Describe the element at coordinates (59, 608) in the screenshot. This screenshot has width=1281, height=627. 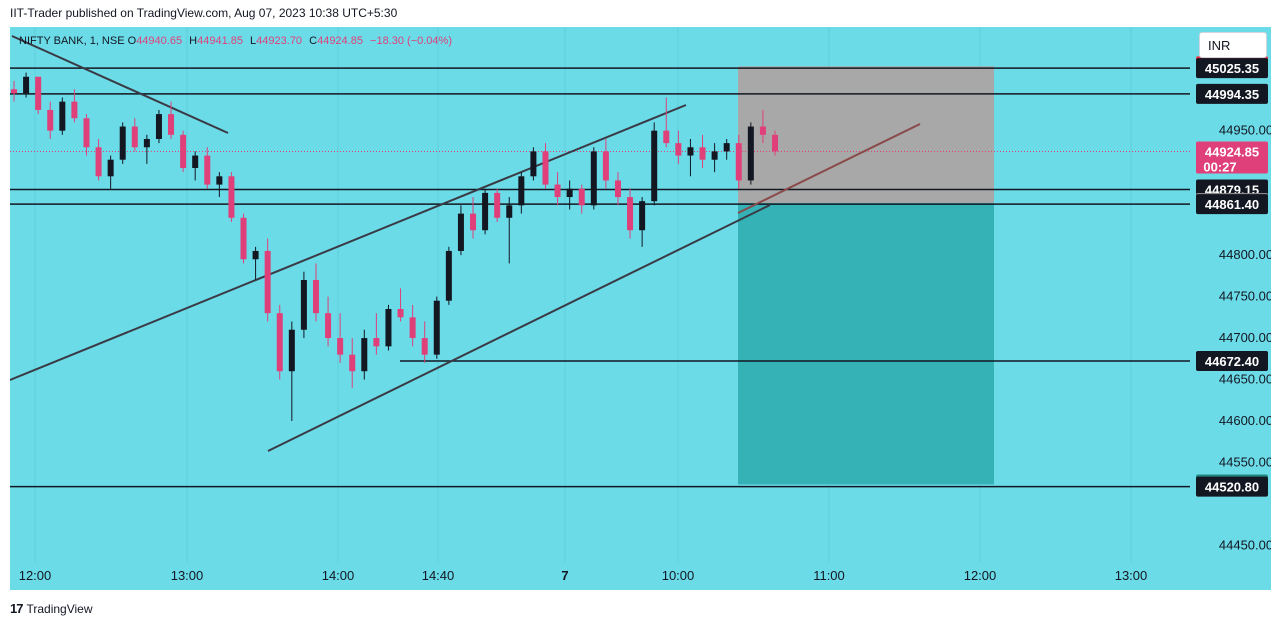
I see `tradingview-brand: TradingView` at that location.